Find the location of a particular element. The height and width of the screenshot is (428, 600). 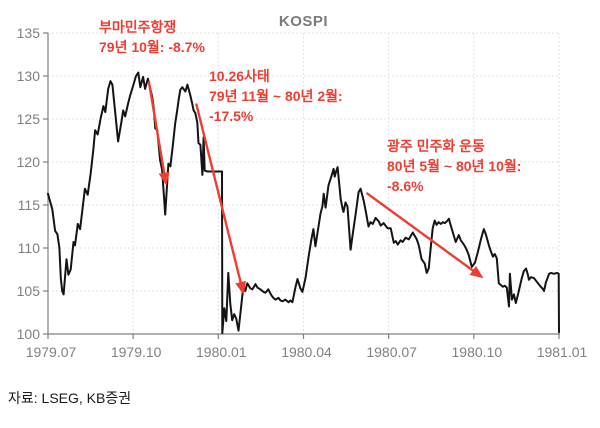

annotation-line: -8.6% is located at coordinates (405, 186).